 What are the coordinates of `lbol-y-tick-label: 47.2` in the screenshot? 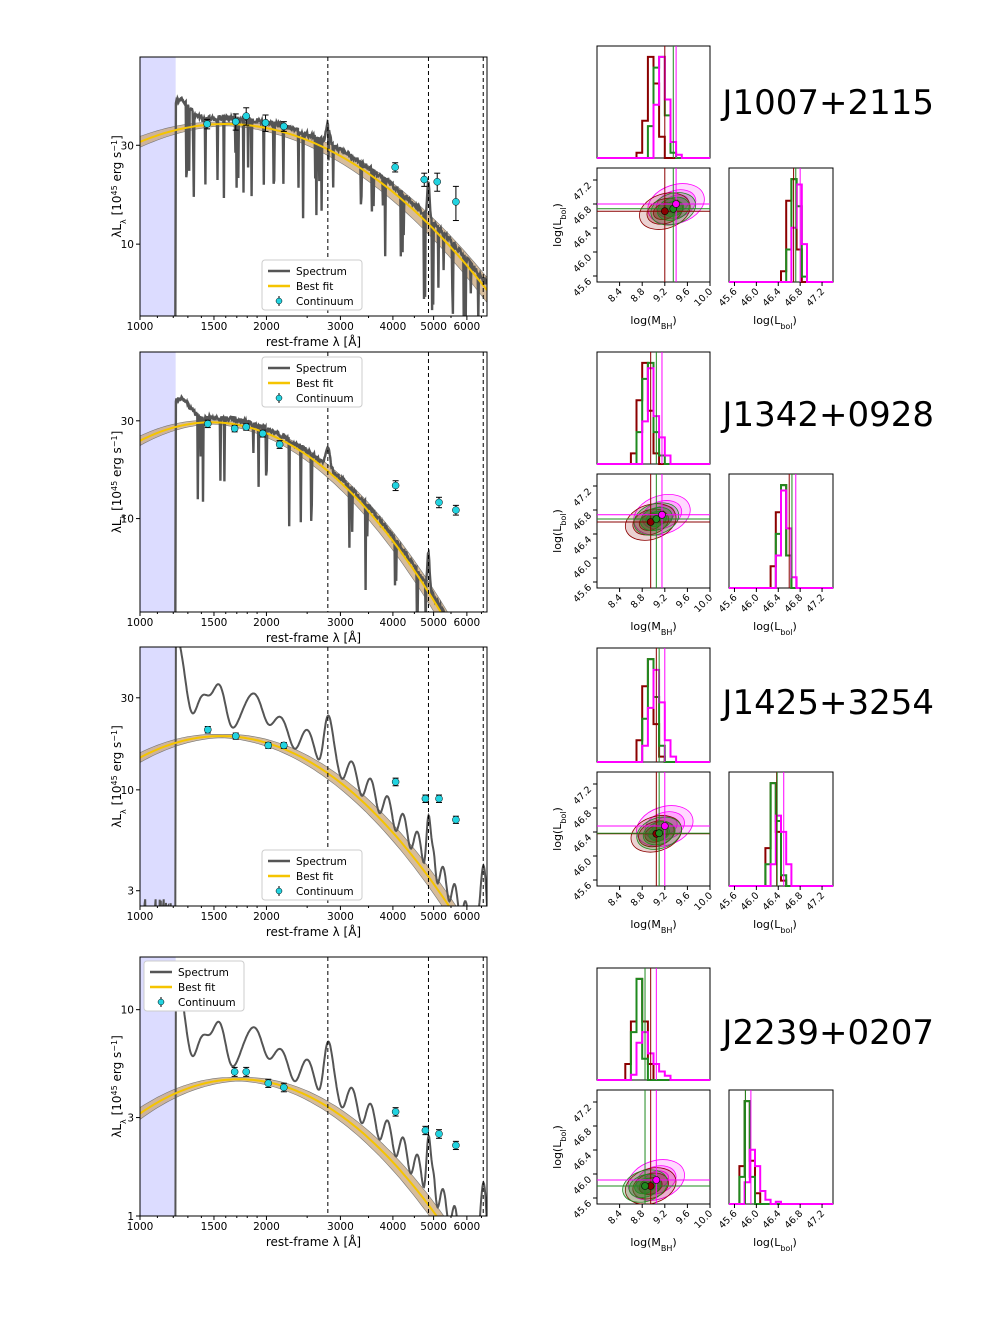 It's located at (582, 1113).